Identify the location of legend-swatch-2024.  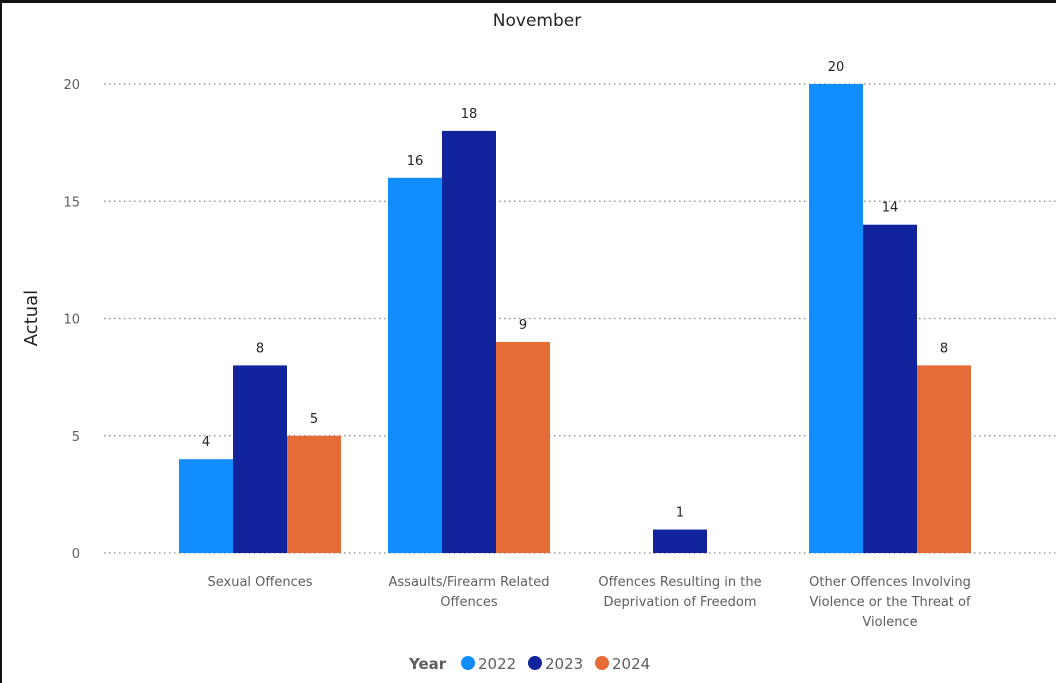
(602, 663).